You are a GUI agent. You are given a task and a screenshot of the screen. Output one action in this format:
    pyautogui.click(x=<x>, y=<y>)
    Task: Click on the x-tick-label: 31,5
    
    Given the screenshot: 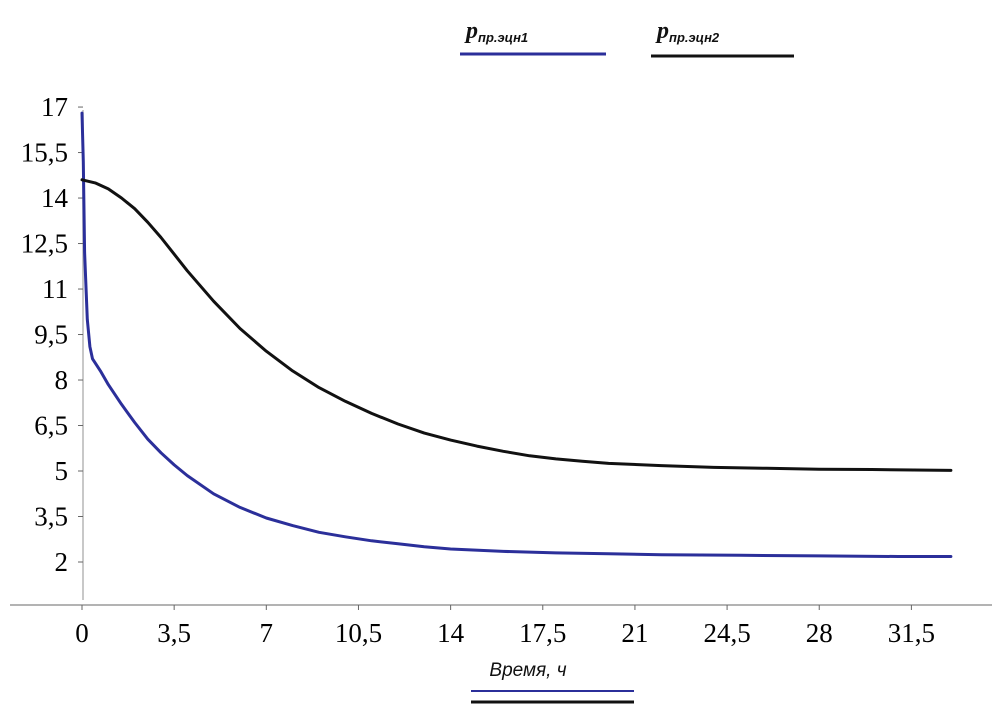 What is the action you would take?
    pyautogui.click(x=911, y=633)
    